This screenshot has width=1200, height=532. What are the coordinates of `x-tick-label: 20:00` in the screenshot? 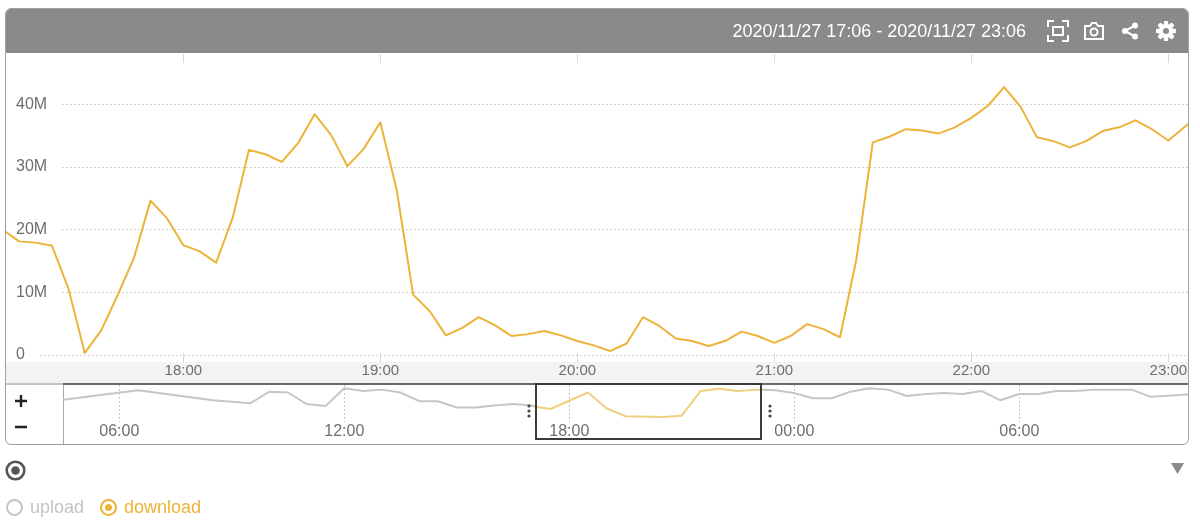 It's located at (577, 370).